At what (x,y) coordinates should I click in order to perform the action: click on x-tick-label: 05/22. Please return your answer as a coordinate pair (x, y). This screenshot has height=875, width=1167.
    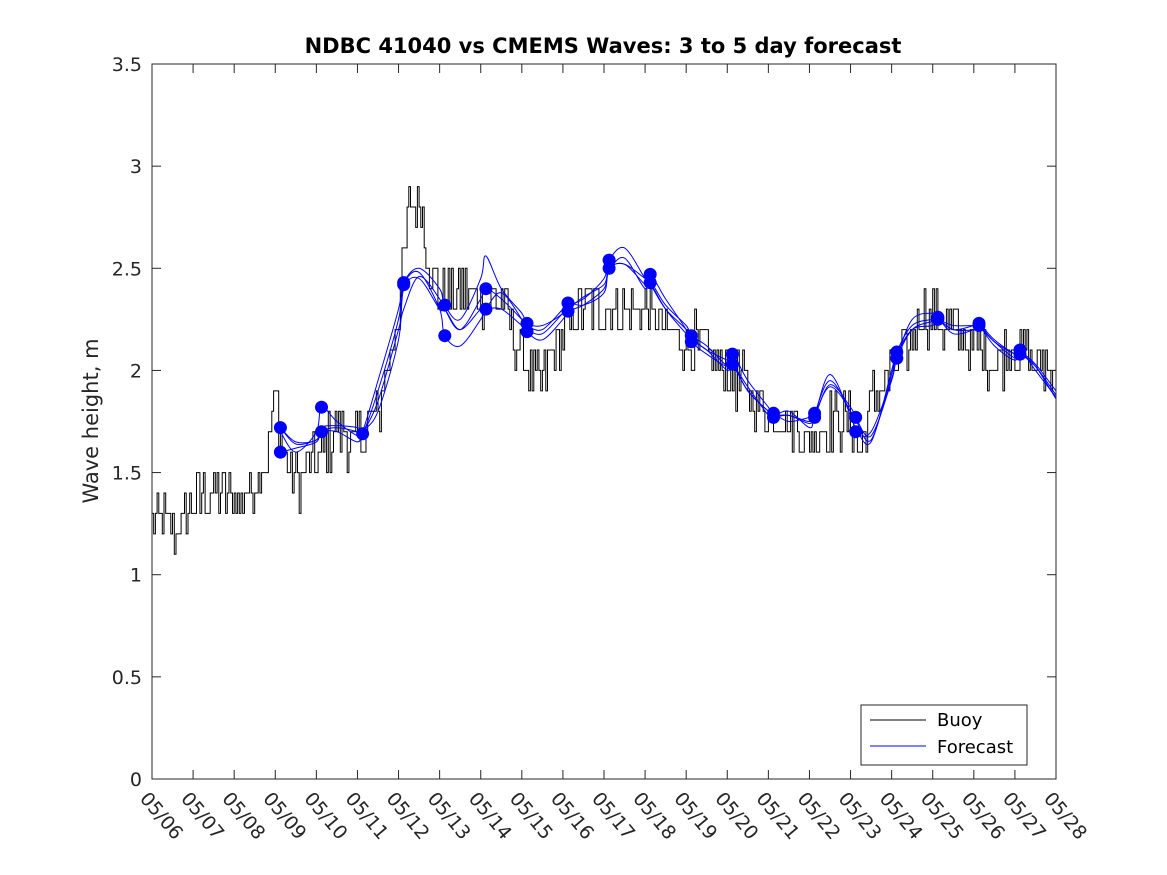
    Looking at the image, I should click on (819, 816).